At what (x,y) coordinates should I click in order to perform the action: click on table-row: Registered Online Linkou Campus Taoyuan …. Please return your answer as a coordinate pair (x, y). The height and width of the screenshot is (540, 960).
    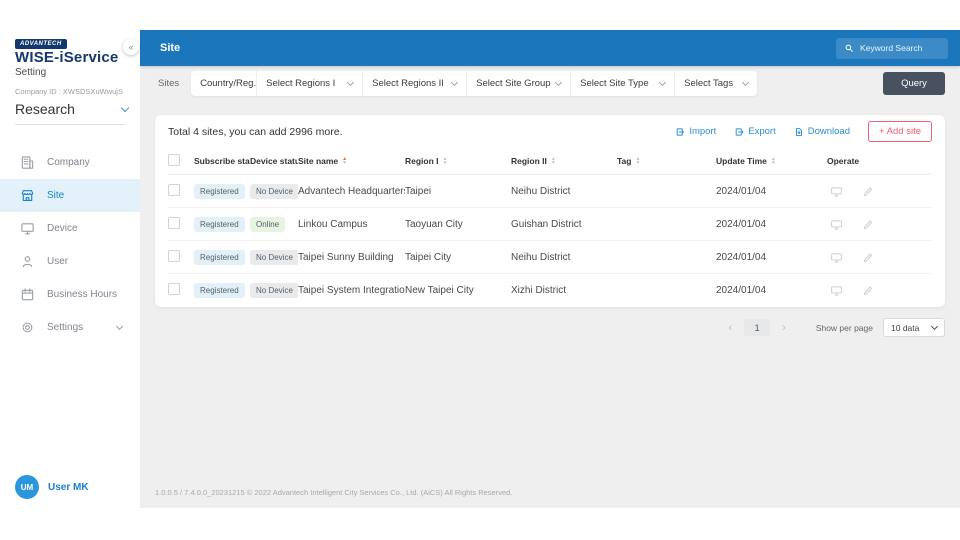
    Looking at the image, I should click on (550, 224).